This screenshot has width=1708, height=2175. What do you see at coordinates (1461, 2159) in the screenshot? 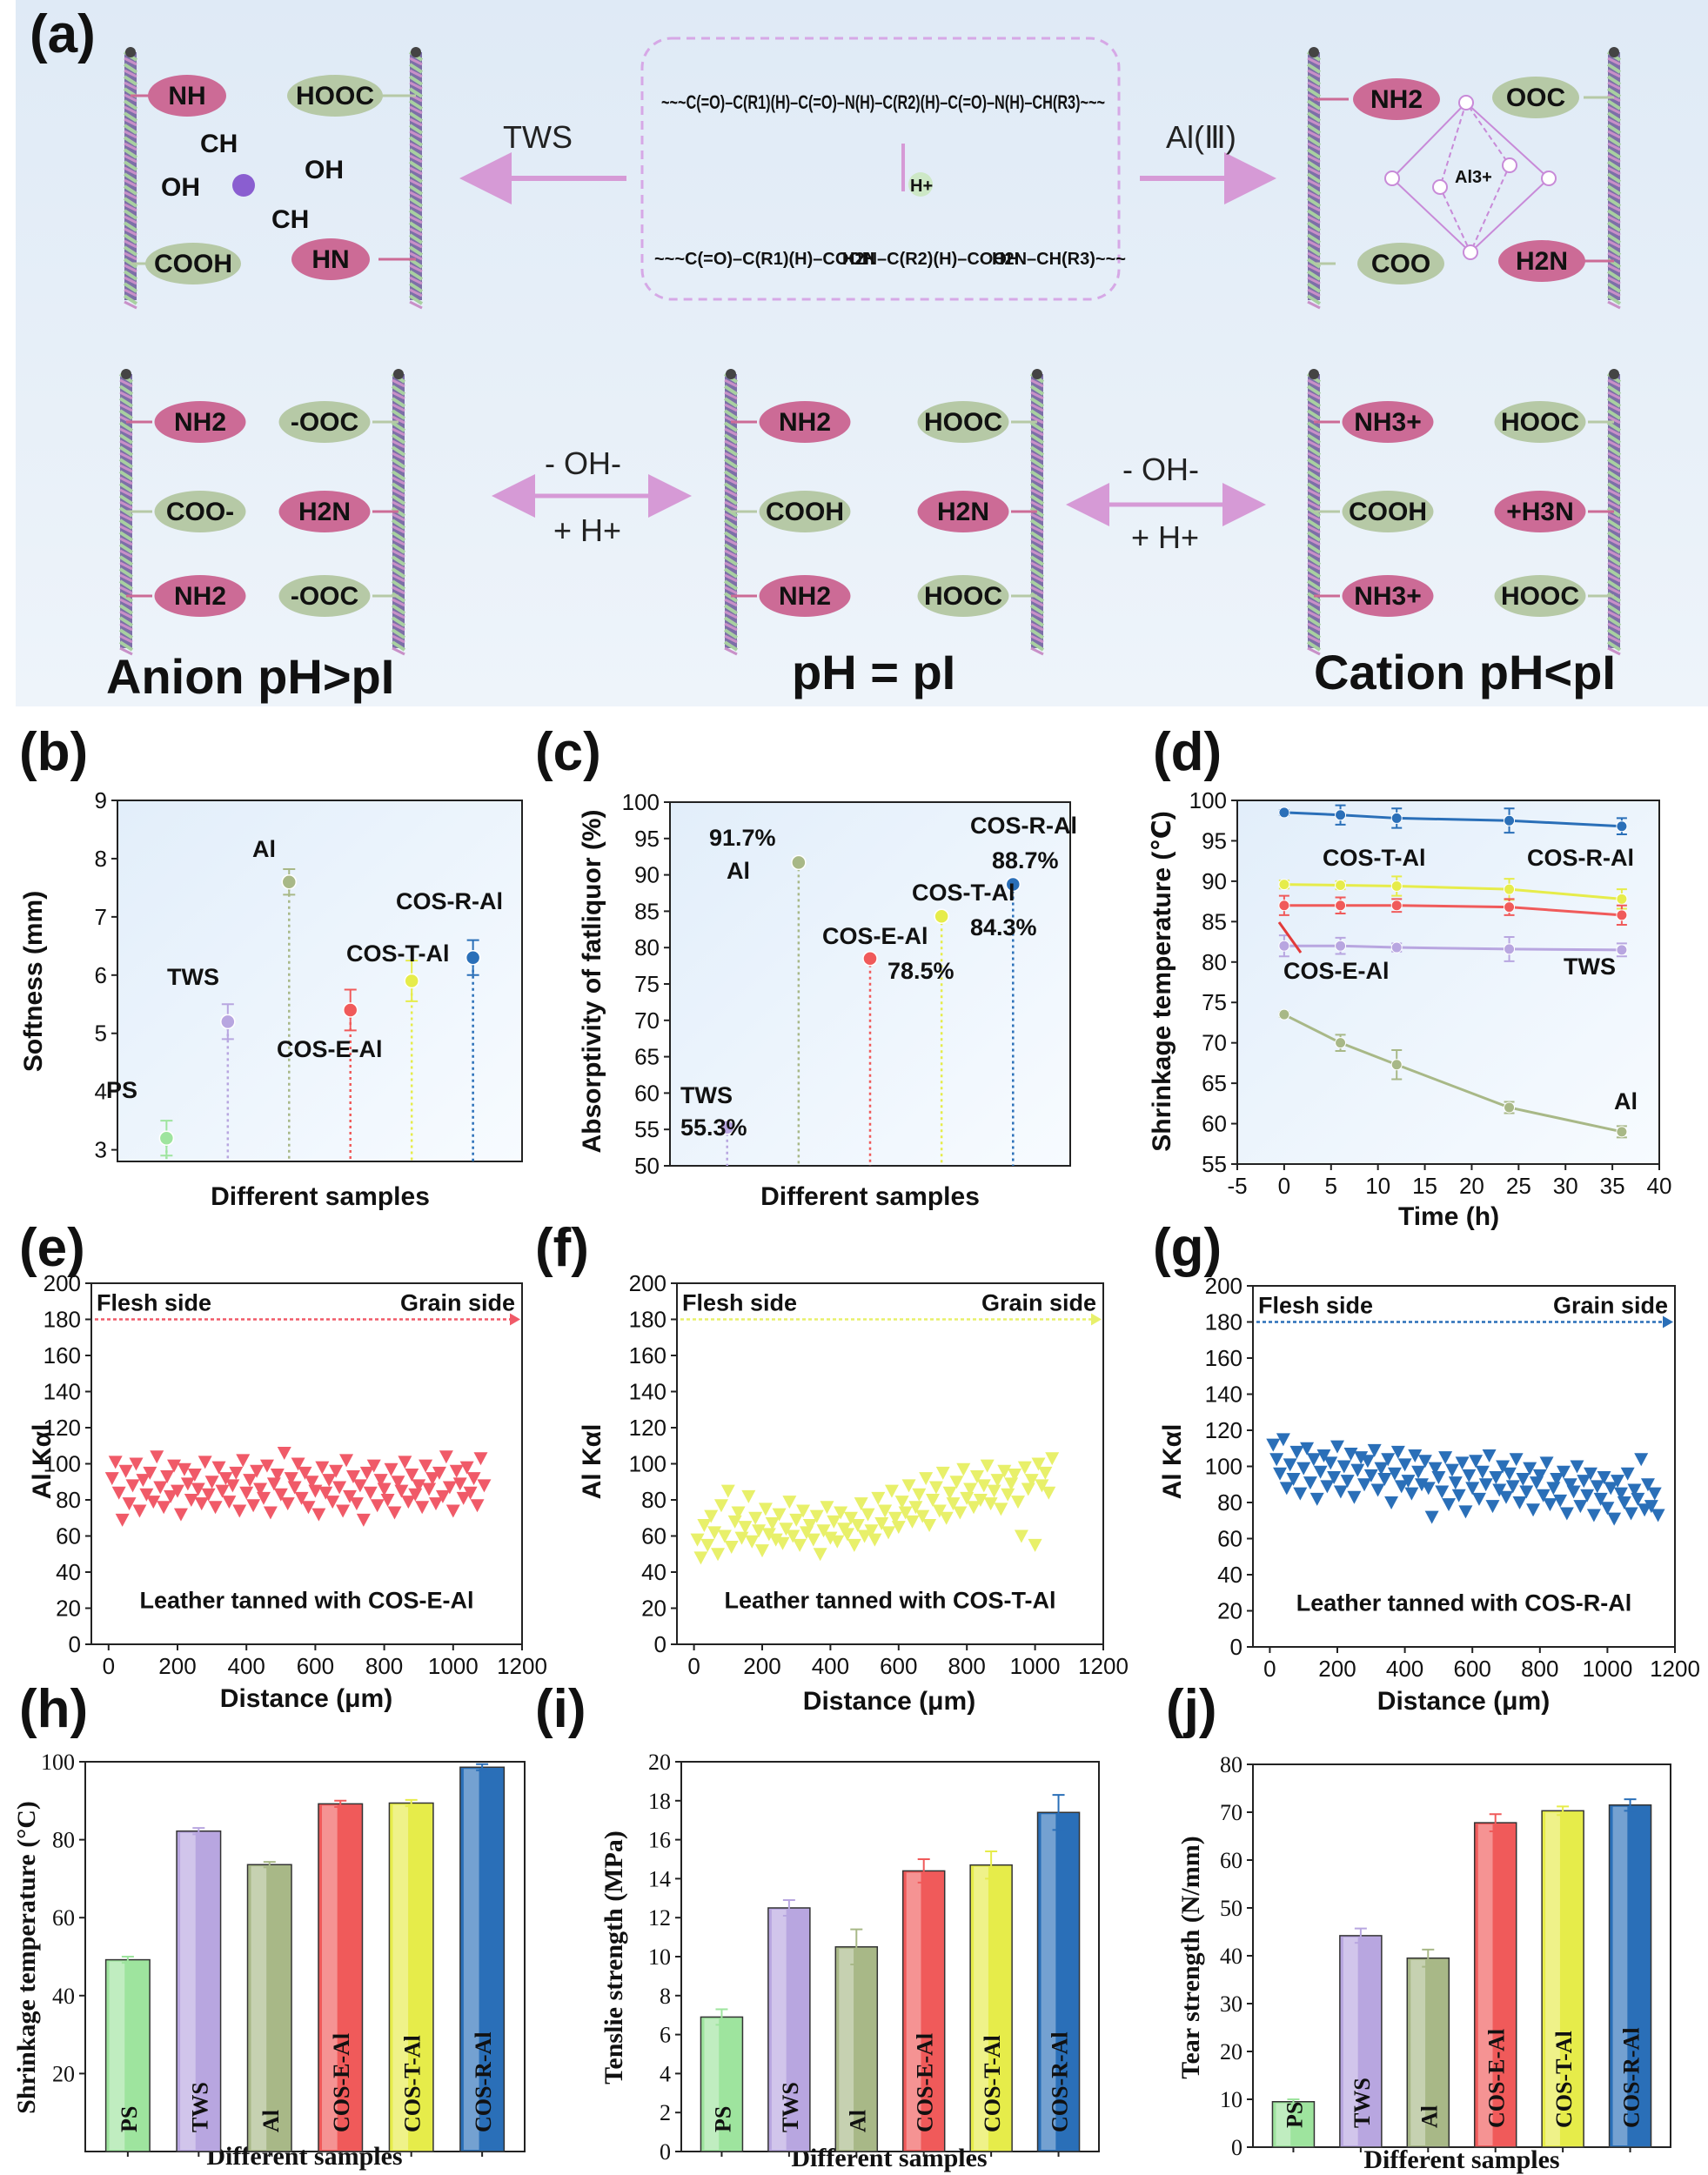
I see `x-axis-title: Different samples` at bounding box center [1461, 2159].